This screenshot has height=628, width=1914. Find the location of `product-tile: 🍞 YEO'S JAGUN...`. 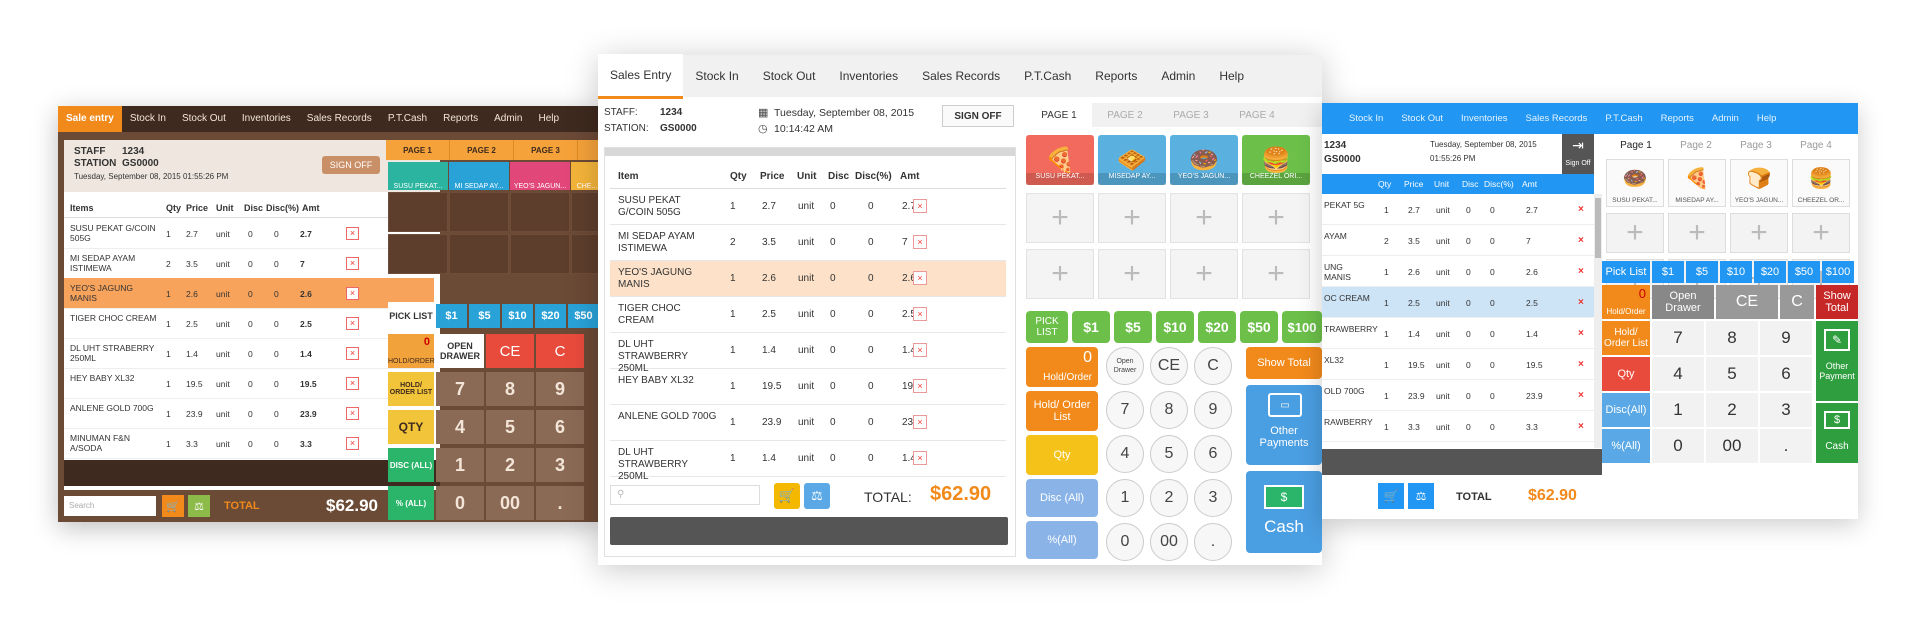

product-tile: 🍞 YEO'S JAGUN... is located at coordinates (1759, 183).